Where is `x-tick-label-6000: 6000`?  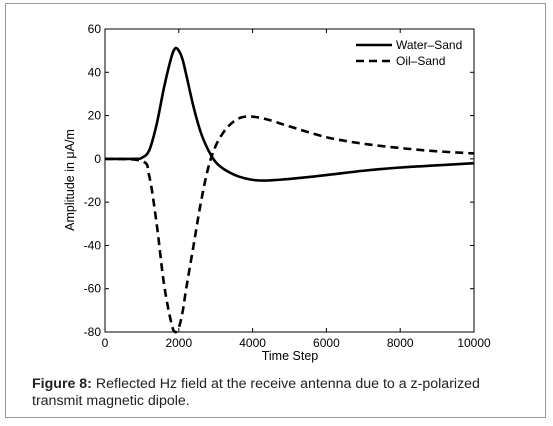 x-tick-label-6000: 6000 is located at coordinates (326, 343).